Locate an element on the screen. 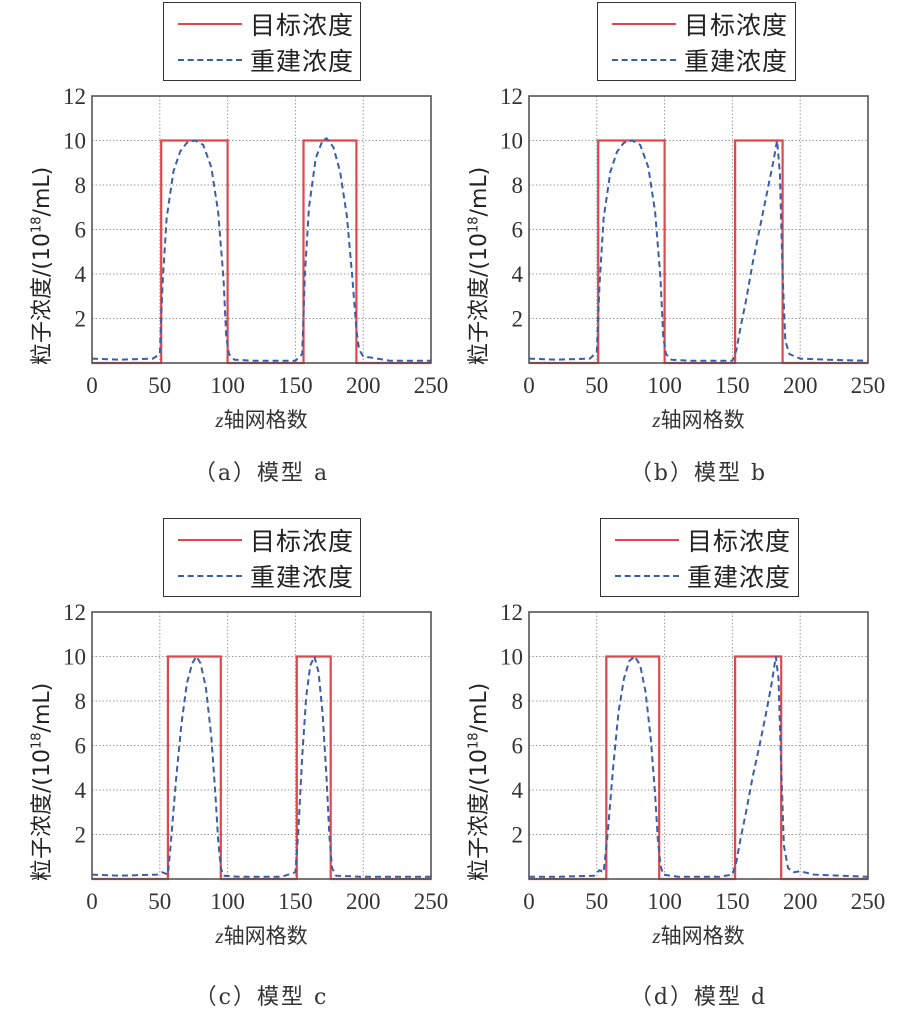 Image resolution: width=913 pixels, height=1020 pixels. subplot-caption: （d）模型 d is located at coordinates (698, 997).